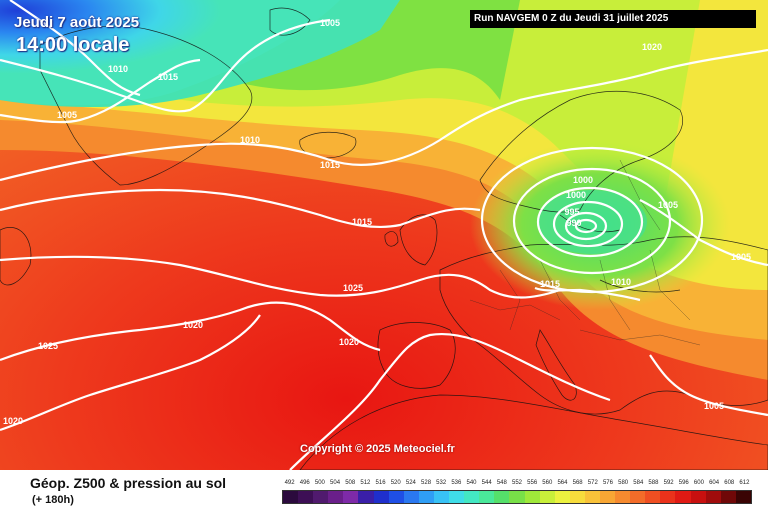 The width and height of the screenshot is (768, 512). I want to click on legend-value: 544, so click(486, 483).